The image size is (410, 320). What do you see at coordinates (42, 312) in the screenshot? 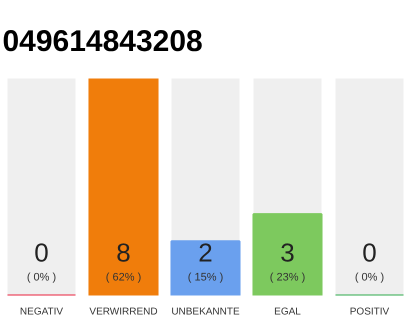
I see `x-tick-label: NEGATIV` at bounding box center [42, 312].